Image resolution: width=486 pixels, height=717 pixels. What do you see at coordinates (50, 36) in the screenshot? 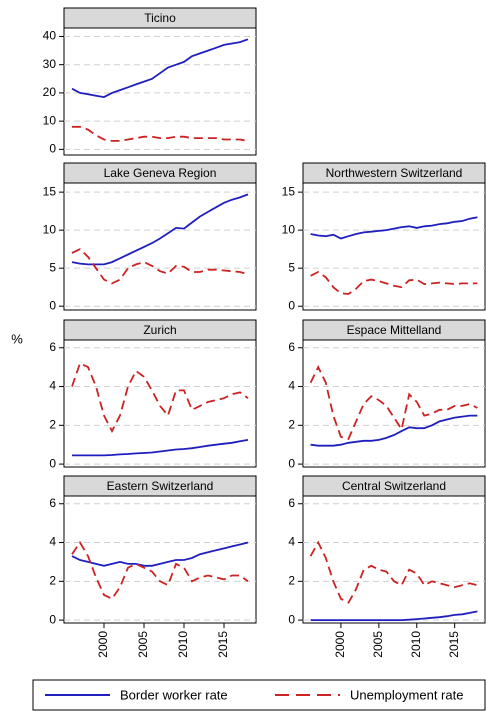
I see `y-tick-label: 40` at bounding box center [50, 36].